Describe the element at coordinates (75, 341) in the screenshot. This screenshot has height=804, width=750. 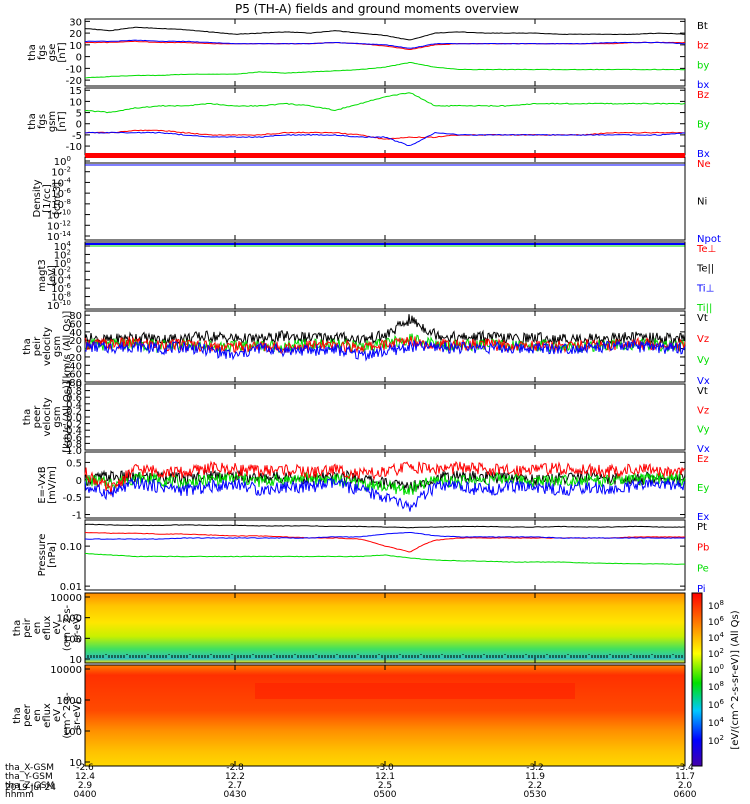
I see `y-tick-label: 20` at that location.